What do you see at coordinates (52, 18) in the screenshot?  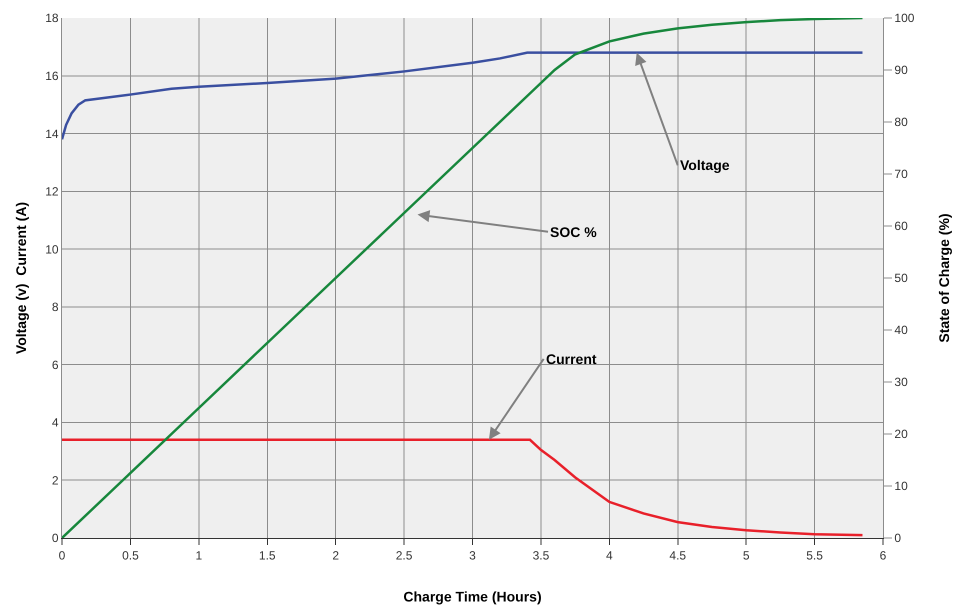 I see `y-tick-label: 18` at bounding box center [52, 18].